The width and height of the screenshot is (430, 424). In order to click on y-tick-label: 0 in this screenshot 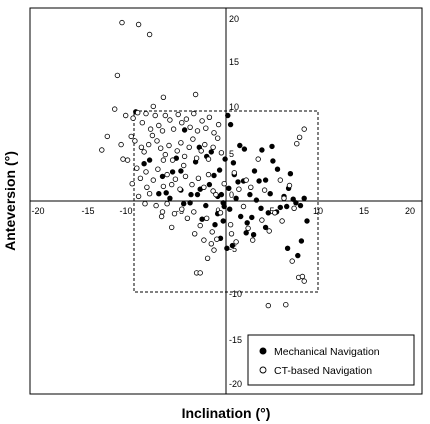, I will do `click(231, 195)`.